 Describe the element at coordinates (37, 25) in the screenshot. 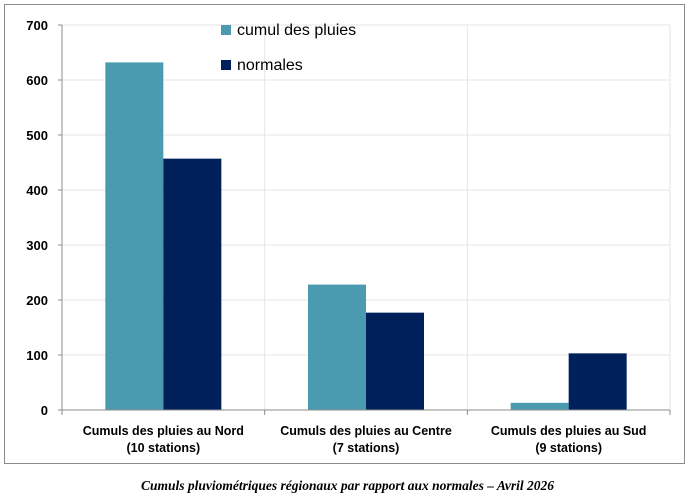

I see `y-tick-label: 700` at that location.